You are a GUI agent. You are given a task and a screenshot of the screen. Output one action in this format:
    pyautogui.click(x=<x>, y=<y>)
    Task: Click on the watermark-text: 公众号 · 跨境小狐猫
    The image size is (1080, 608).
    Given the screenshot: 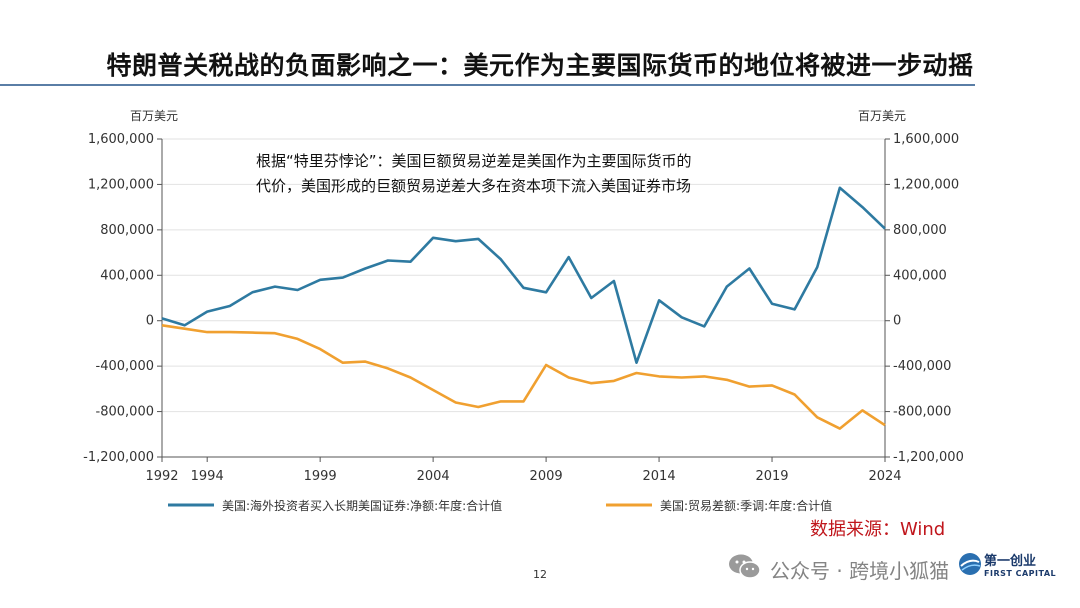 What is the action you would take?
    pyautogui.click(x=860, y=571)
    